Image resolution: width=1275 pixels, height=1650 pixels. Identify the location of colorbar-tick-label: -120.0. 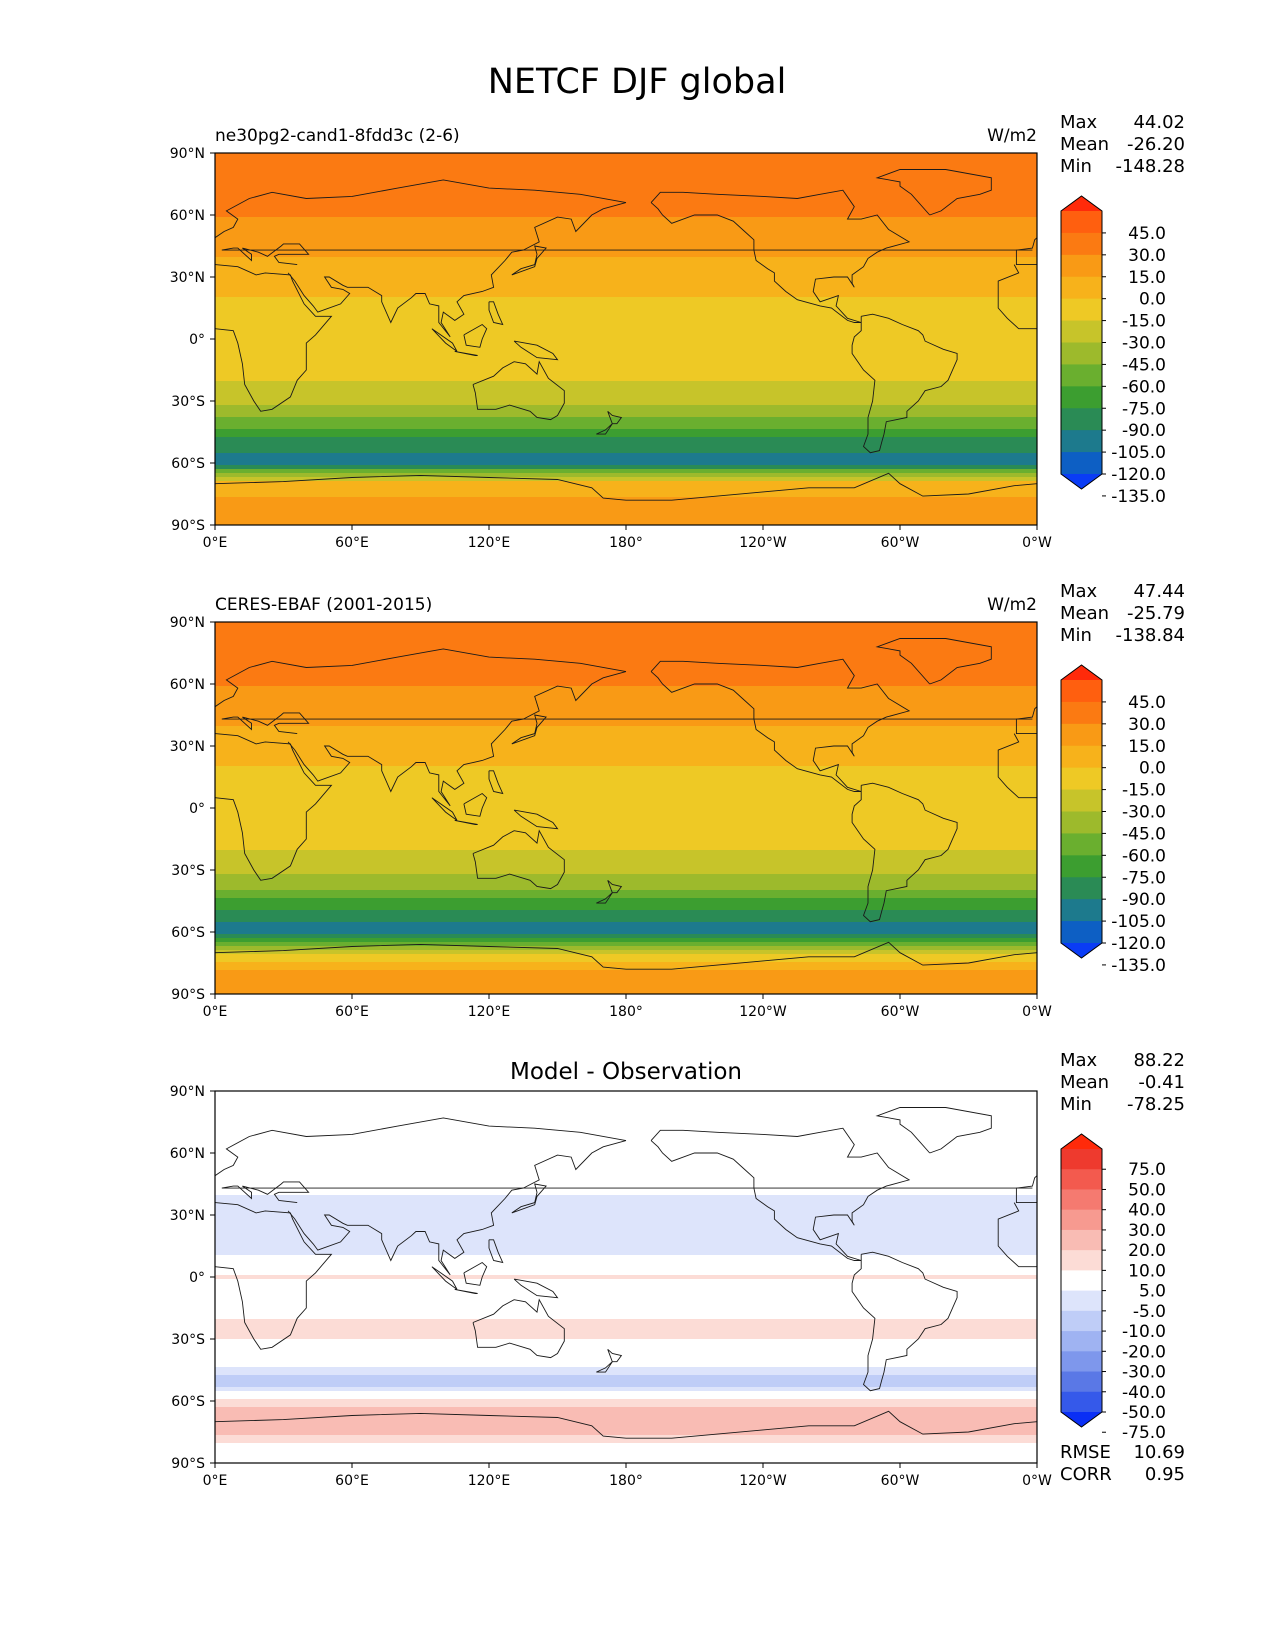
(1138, 475).